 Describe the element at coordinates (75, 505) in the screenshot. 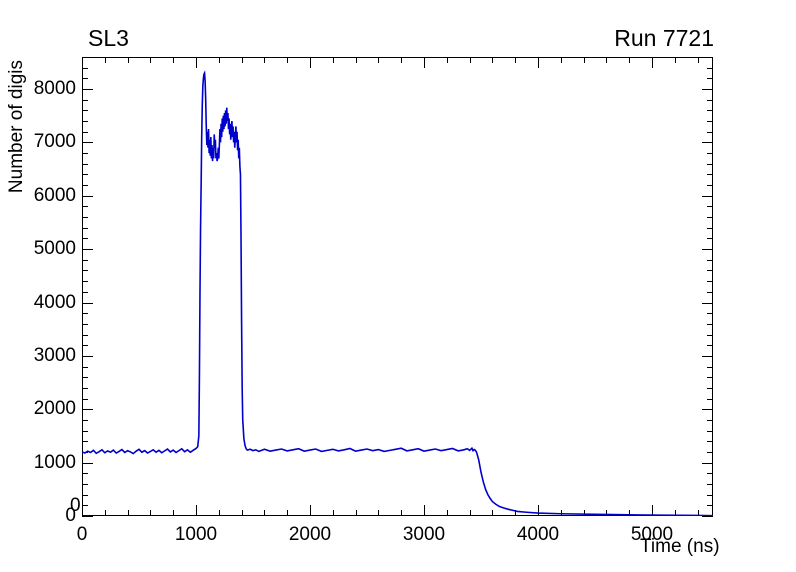

I see `origin-label: 0` at that location.